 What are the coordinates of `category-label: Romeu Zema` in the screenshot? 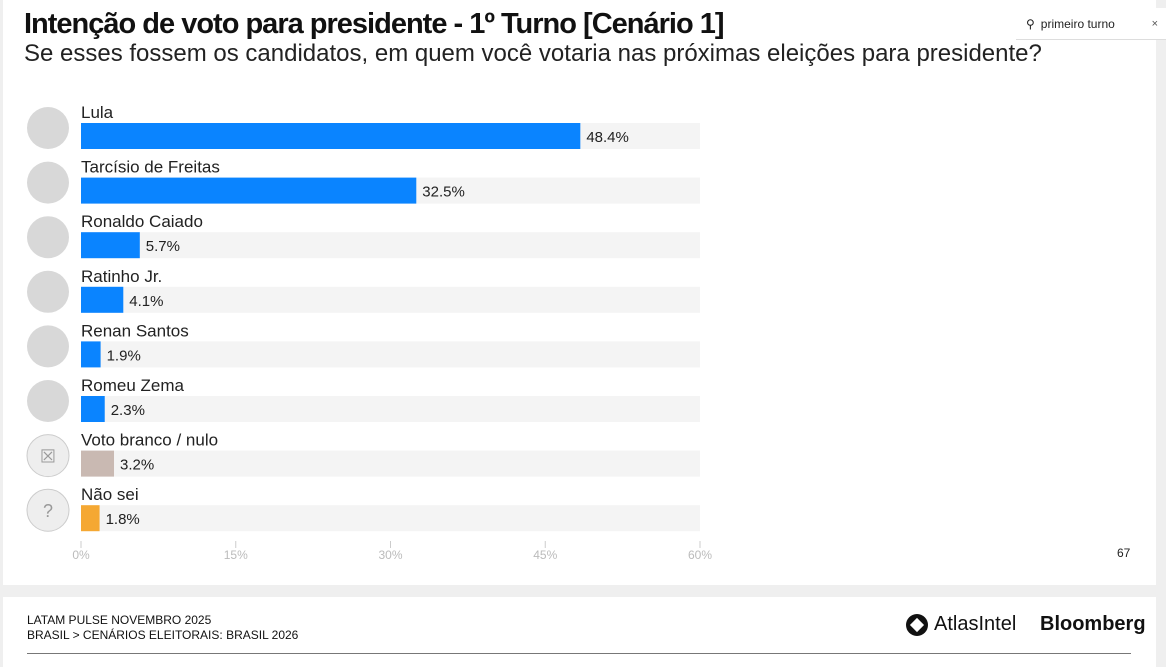 It's located at (133, 385).